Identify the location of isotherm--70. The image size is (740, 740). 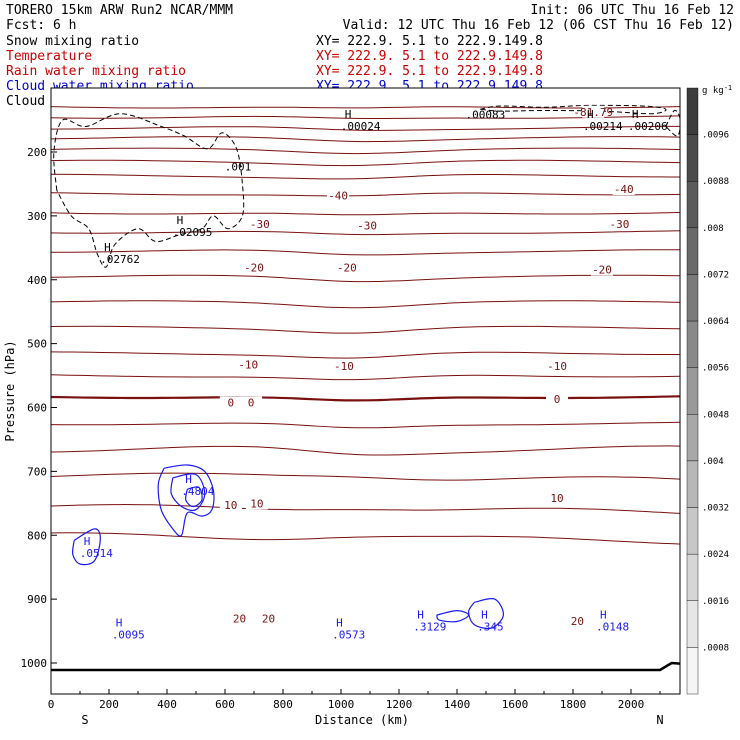
(365, 128).